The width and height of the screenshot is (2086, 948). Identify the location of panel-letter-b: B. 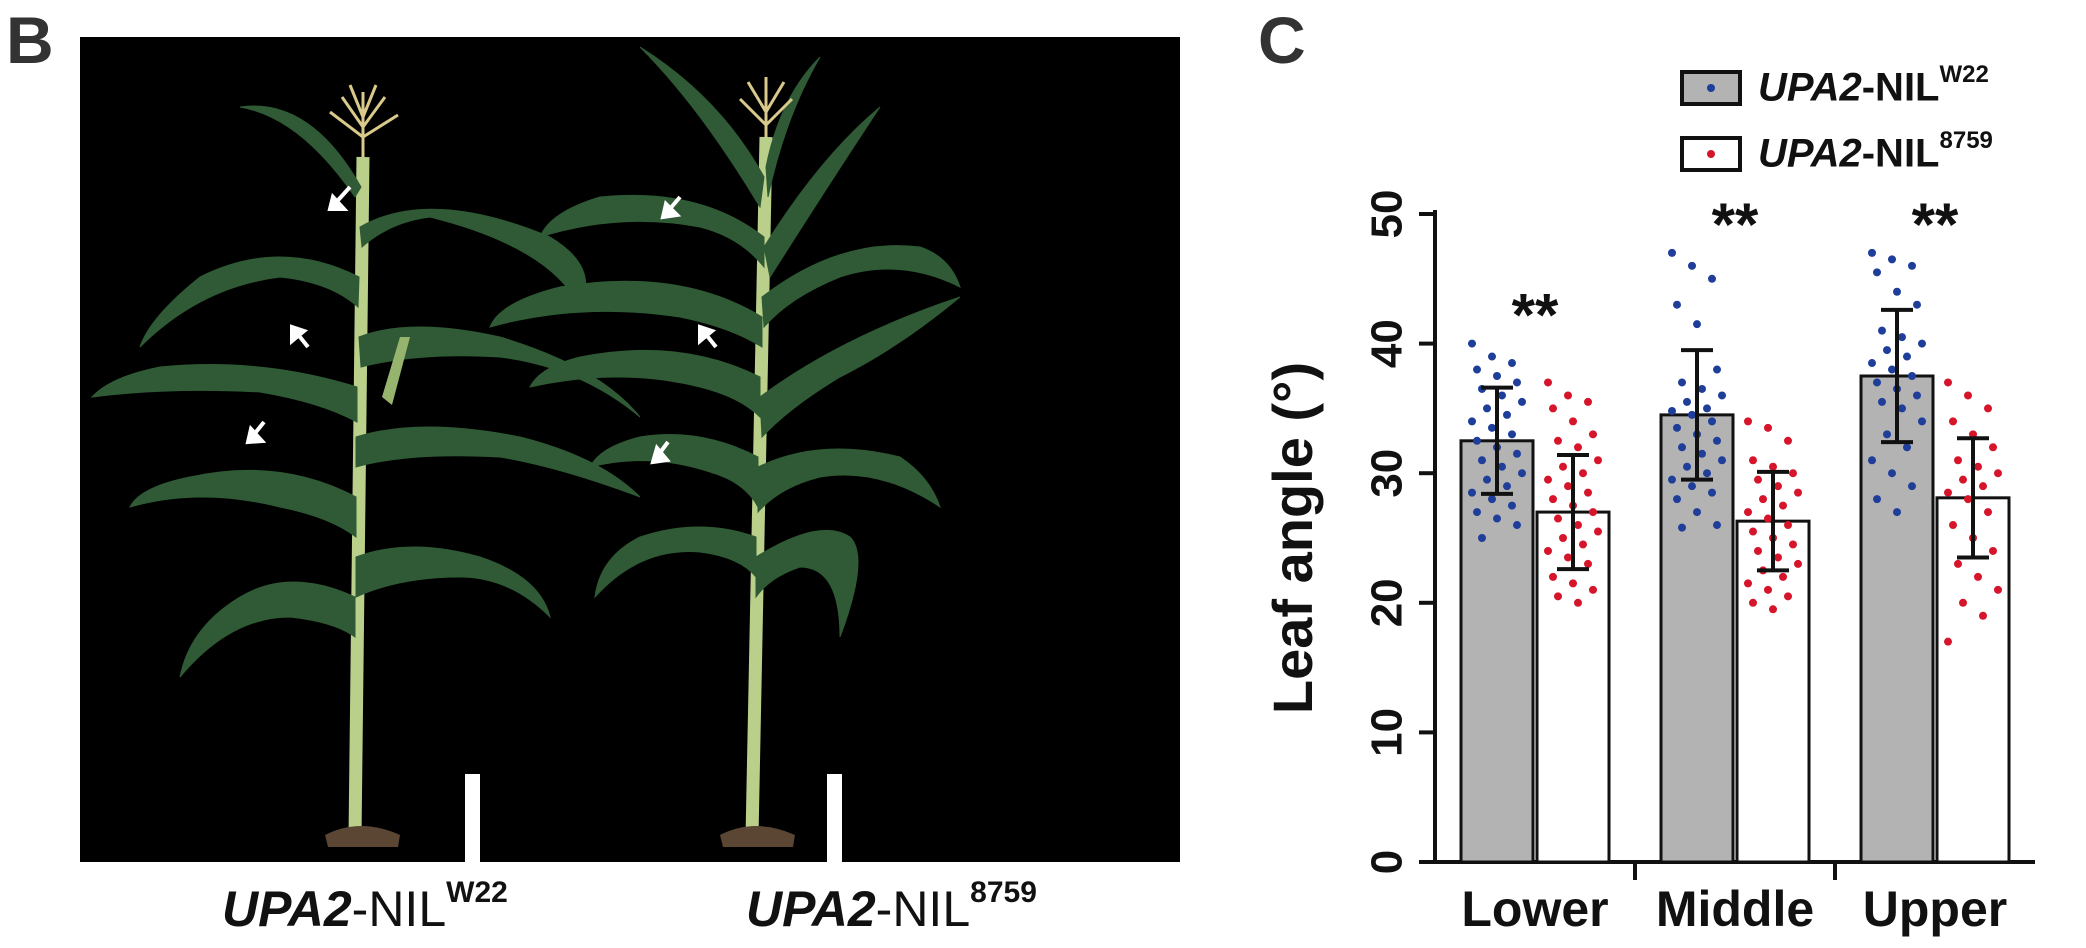
(30, 40).